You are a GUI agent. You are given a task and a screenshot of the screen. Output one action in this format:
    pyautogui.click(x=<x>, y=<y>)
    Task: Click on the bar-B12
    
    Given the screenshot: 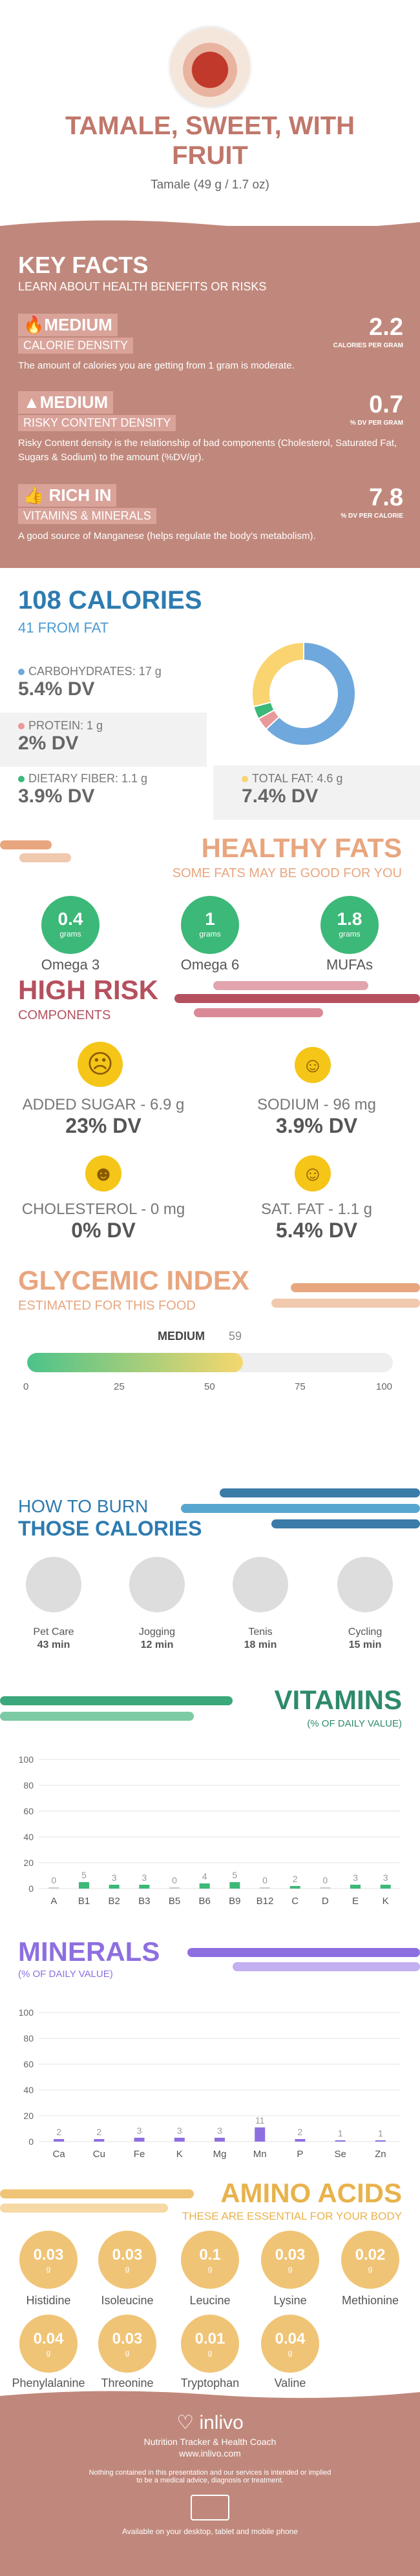 What is the action you would take?
    pyautogui.click(x=265, y=1888)
    